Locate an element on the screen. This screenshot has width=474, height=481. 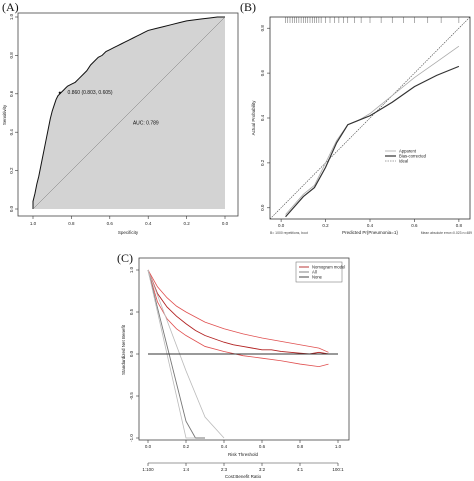
decision-nomogram-upper-ci is located at coordinates (238, 311).